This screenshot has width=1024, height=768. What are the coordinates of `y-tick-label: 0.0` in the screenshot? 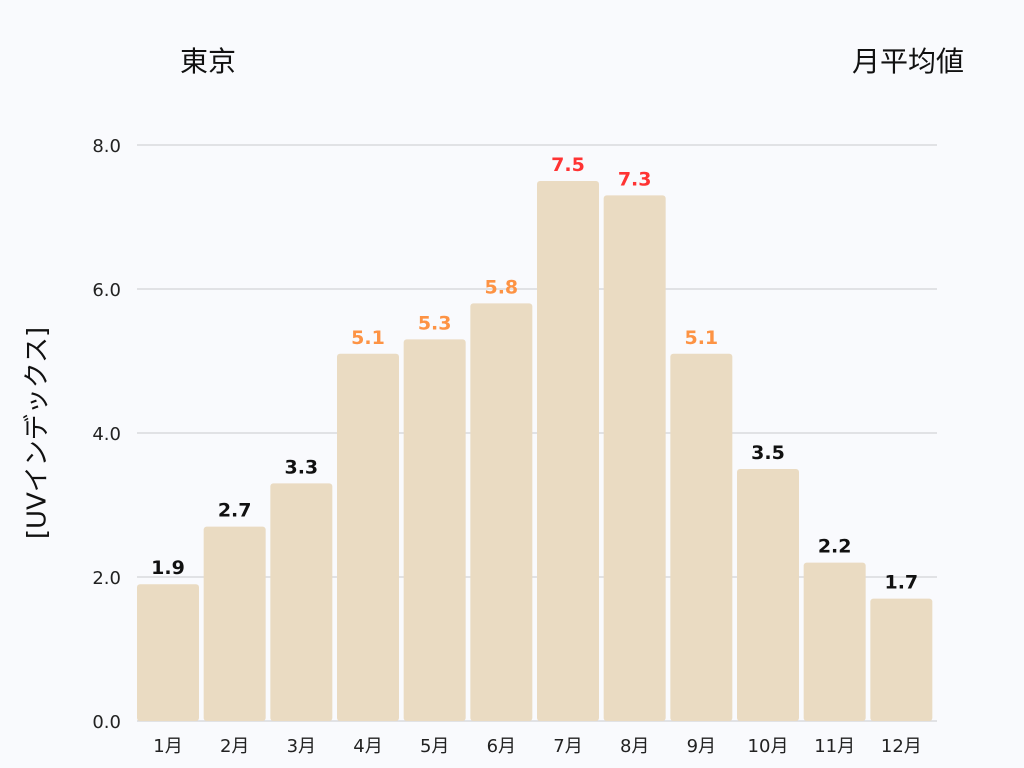 It's located at (106, 722).